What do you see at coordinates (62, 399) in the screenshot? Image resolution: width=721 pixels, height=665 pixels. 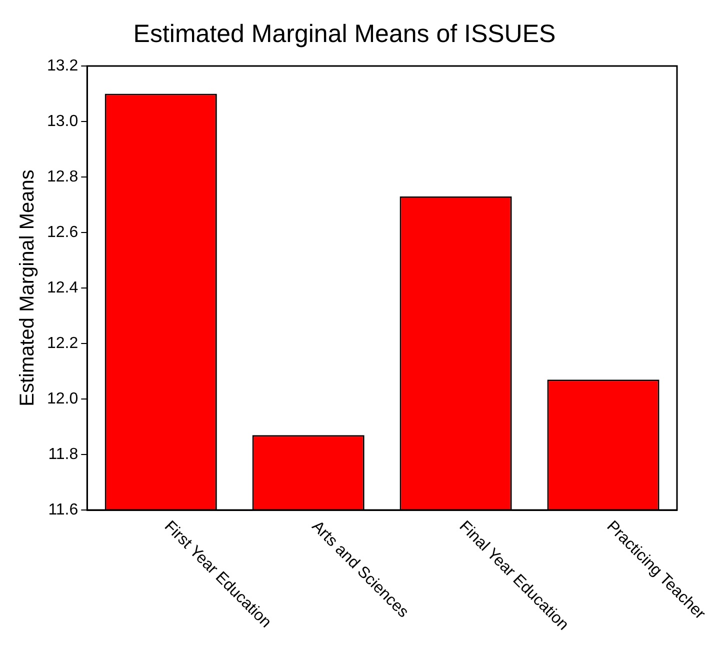 I see `y-tick-label: 12.0` at bounding box center [62, 399].